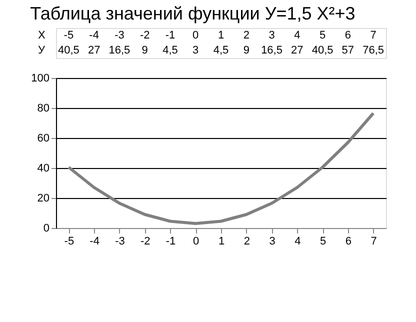  I want to click on y-tick-label: 40, so click(43, 168).